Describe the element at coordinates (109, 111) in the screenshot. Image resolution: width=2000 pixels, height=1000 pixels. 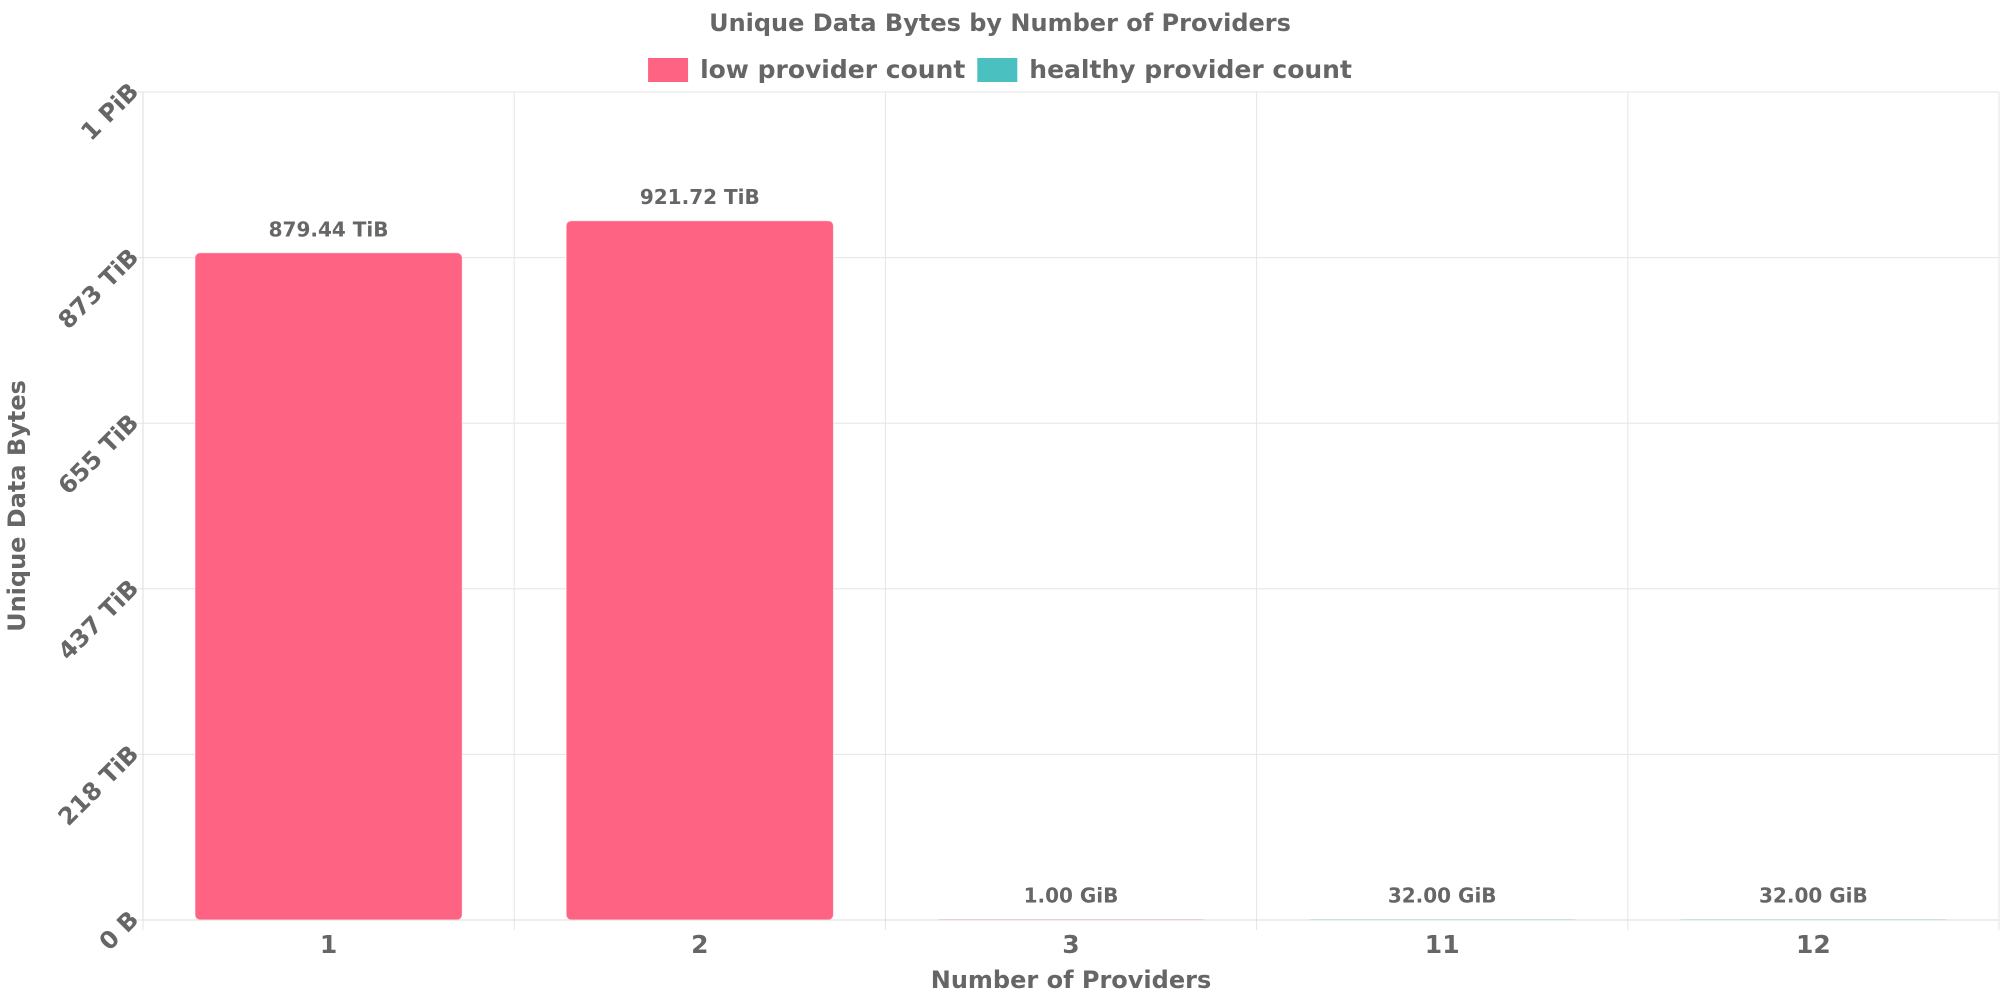
I see `y-tick-label: 1 PiB` at that location.